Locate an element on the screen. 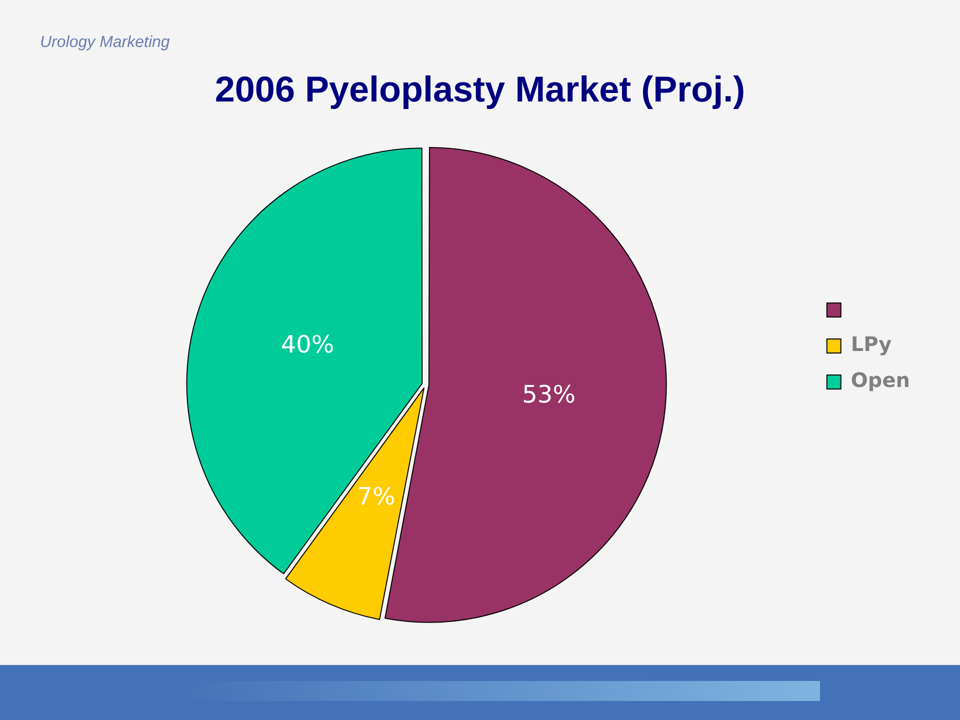 The width and height of the screenshot is (960, 720). text: Urology Marketing is located at coordinates (105, 43).